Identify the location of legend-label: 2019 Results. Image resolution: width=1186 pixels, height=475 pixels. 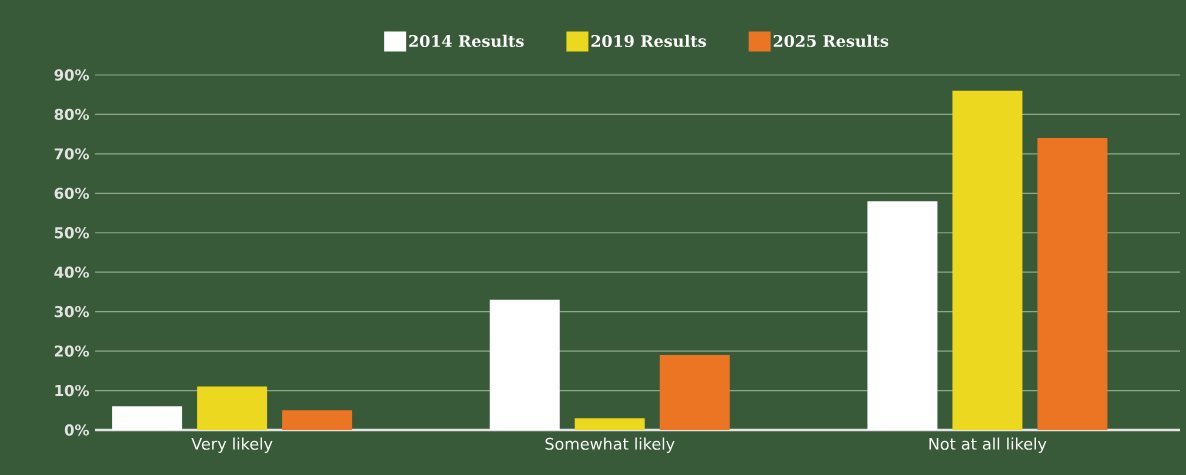
(648, 41).